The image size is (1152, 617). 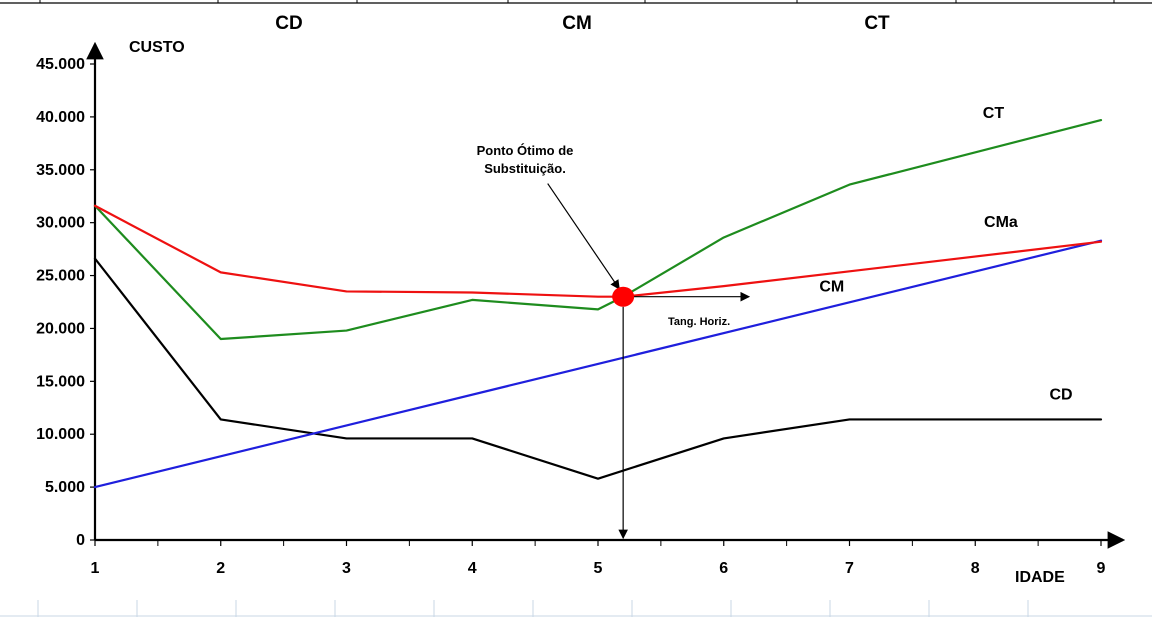 What do you see at coordinates (60, 117) in the screenshot?
I see `y-tick-label: 40.000` at bounding box center [60, 117].